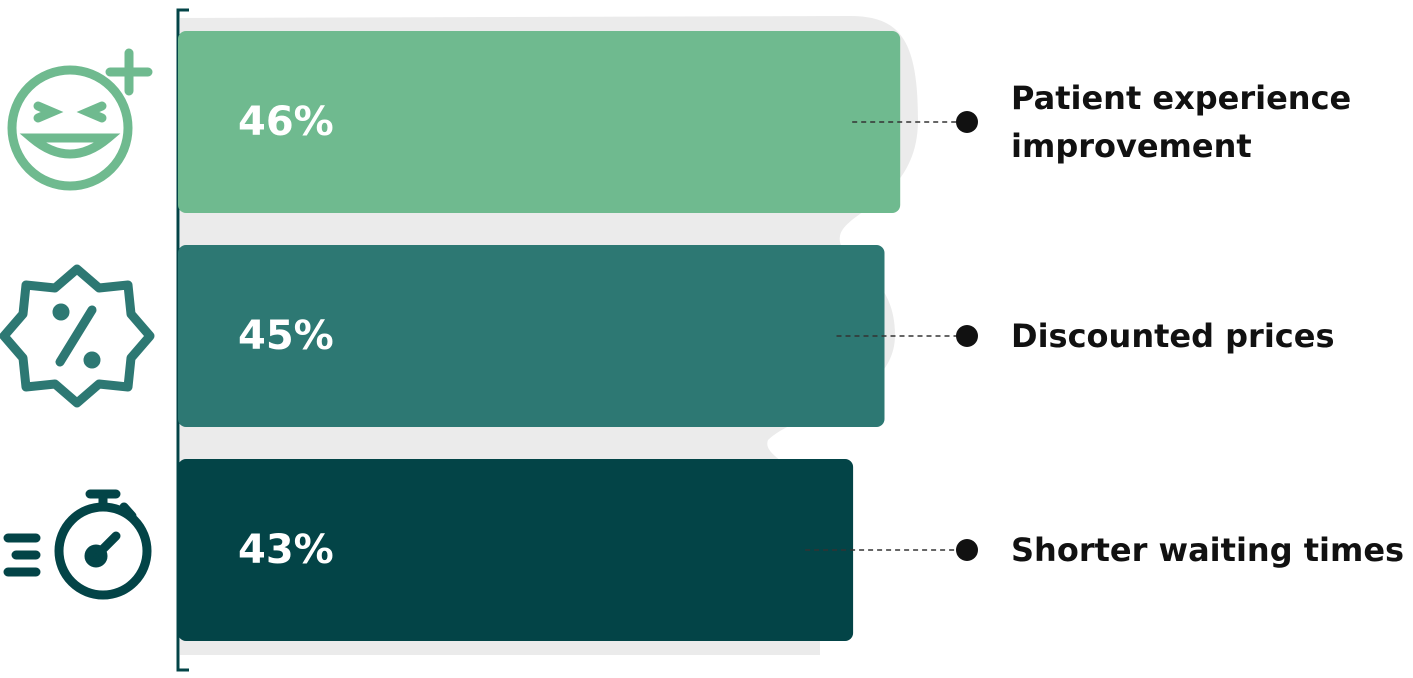 Image resolution: width=1413 pixels, height=678 pixels. I want to click on category-label: Patient experience improvement, so click(1181, 122).